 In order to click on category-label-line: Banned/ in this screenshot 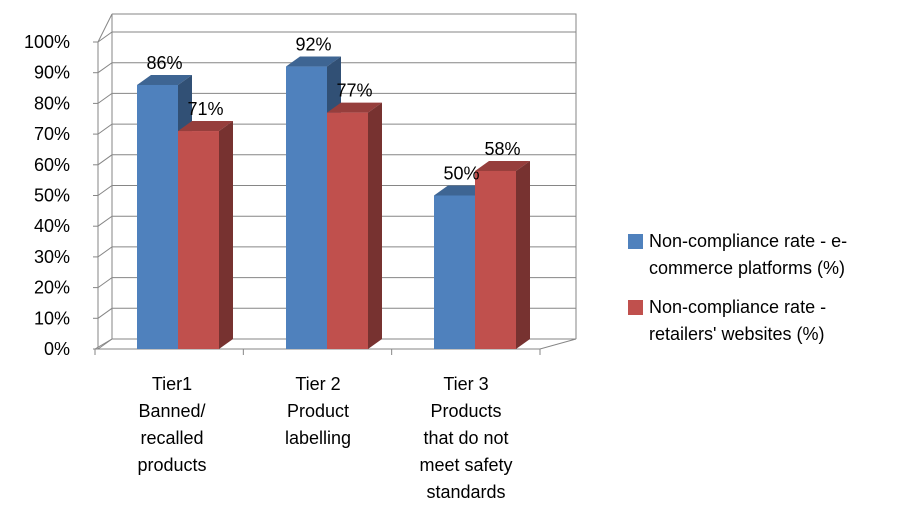, I will do `click(171, 411)`.